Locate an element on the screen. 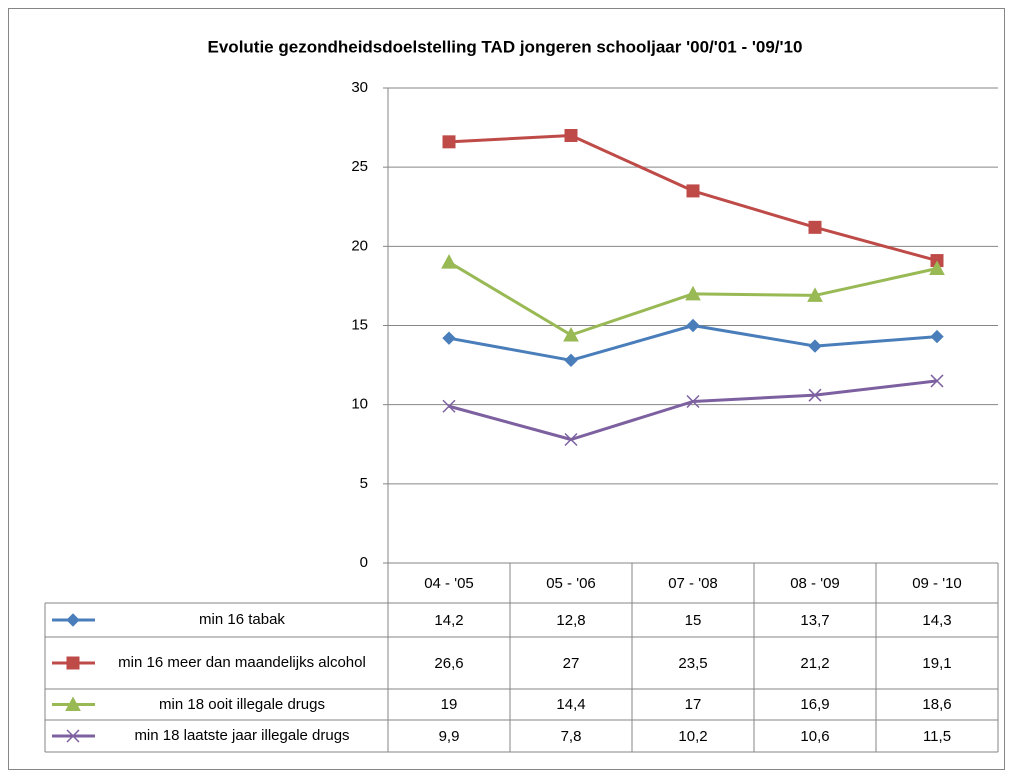  category-label: 08 - '09 is located at coordinates (815, 583).